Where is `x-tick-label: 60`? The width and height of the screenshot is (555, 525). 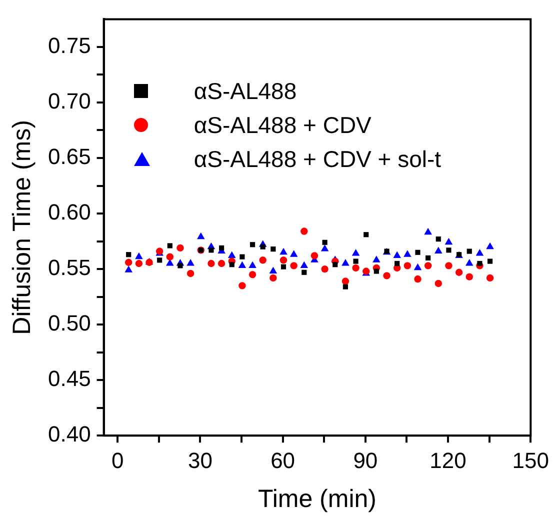
x-tick-label: 60 is located at coordinates (283, 460).